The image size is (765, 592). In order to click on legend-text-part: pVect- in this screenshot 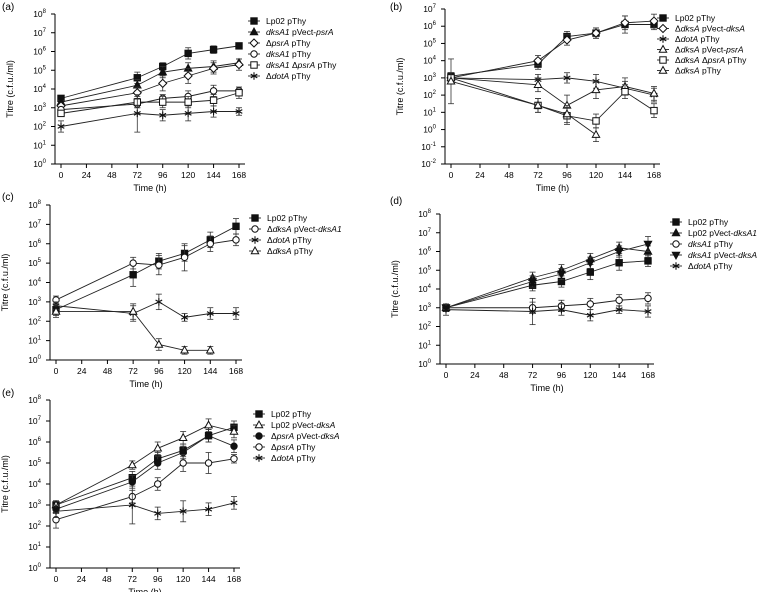, I will do `click(713, 29)`.